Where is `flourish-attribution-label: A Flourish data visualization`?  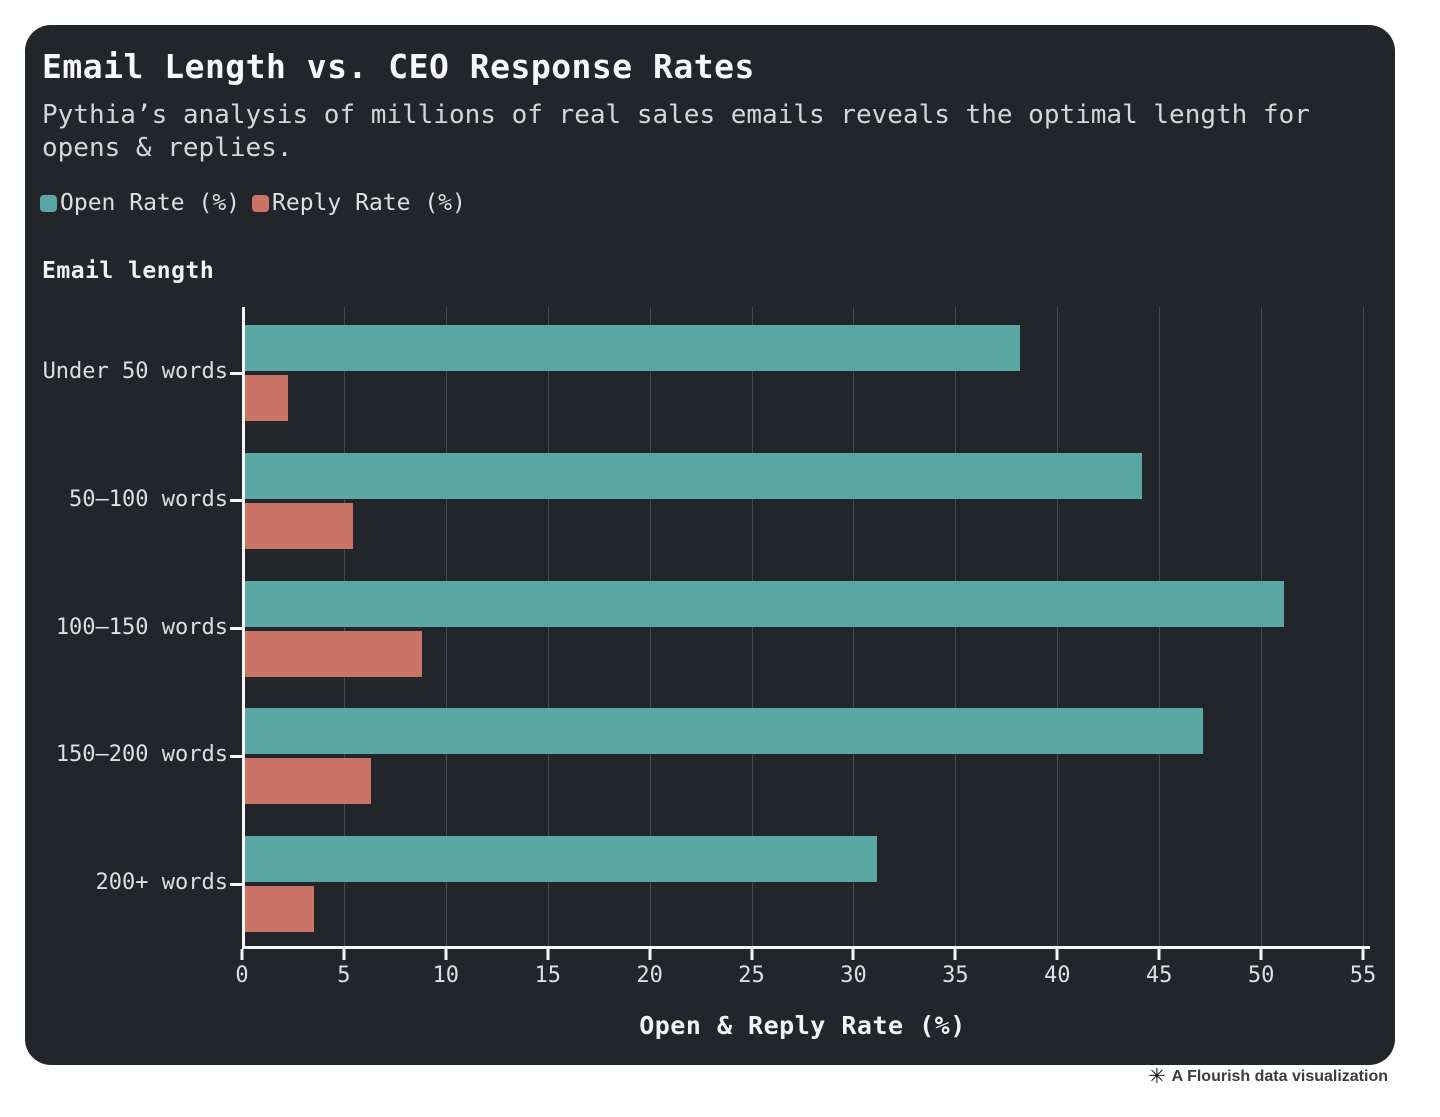
flourish-attribution-label: A Flourish data visualization is located at coordinates (1279, 1076).